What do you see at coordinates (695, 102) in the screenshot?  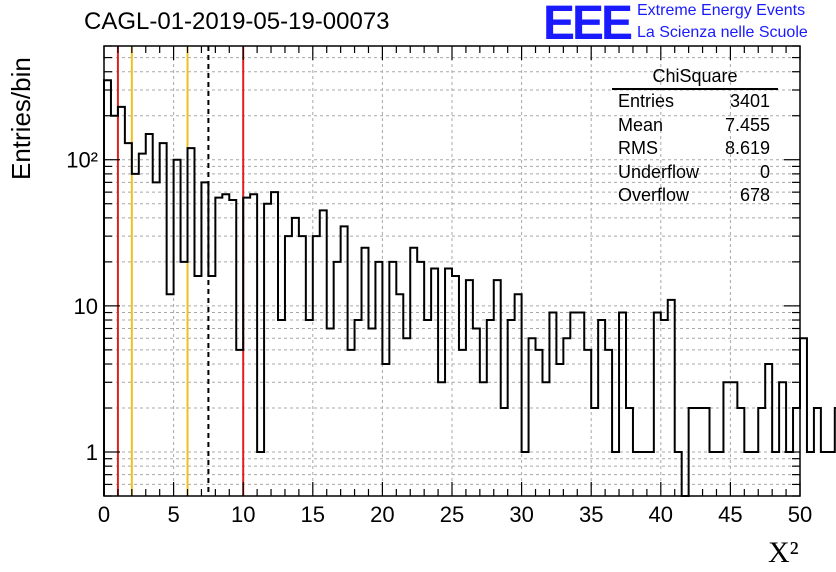 I see `stats-row: Entries 3401` at bounding box center [695, 102].